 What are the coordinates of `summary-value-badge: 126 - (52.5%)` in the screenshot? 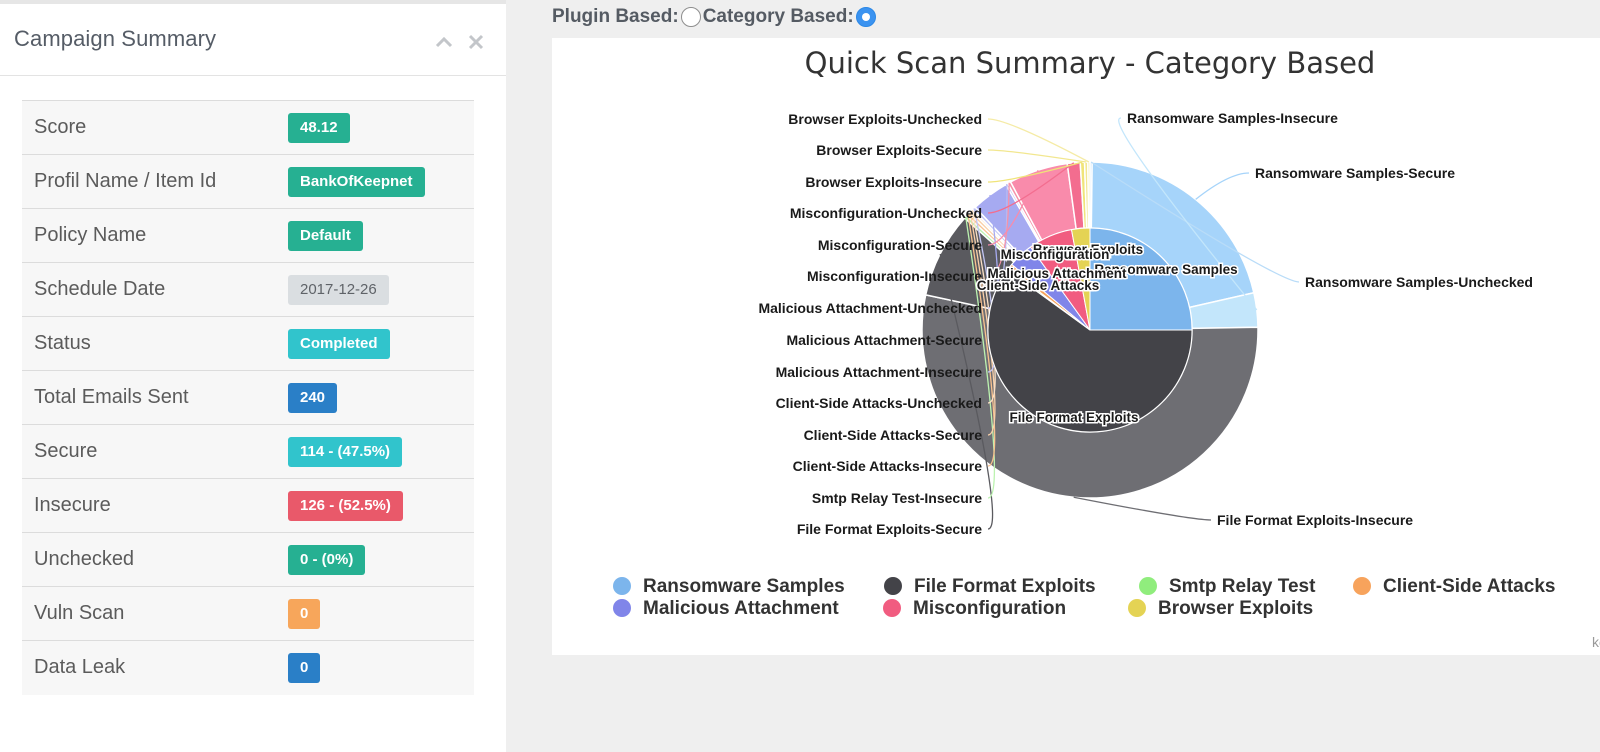 It's located at (345, 505).